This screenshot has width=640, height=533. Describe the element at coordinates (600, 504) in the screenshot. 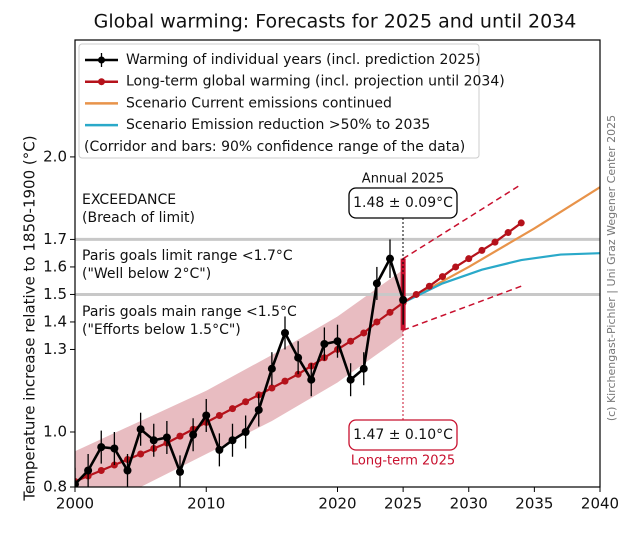

I see `x-tick-label: 2040` at that location.